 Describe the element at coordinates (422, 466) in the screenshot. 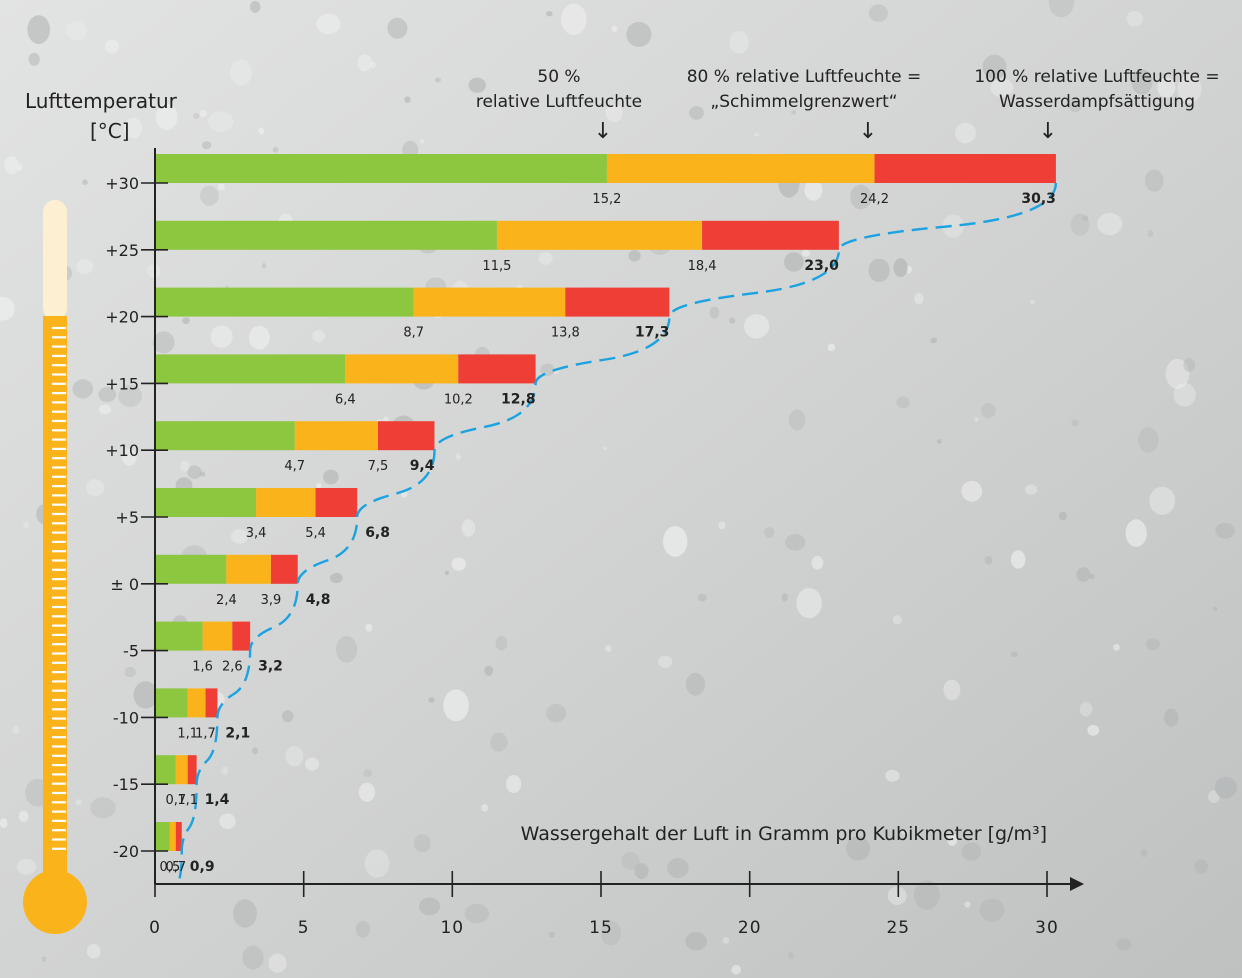

I see `value-label: 9,4` at that location.